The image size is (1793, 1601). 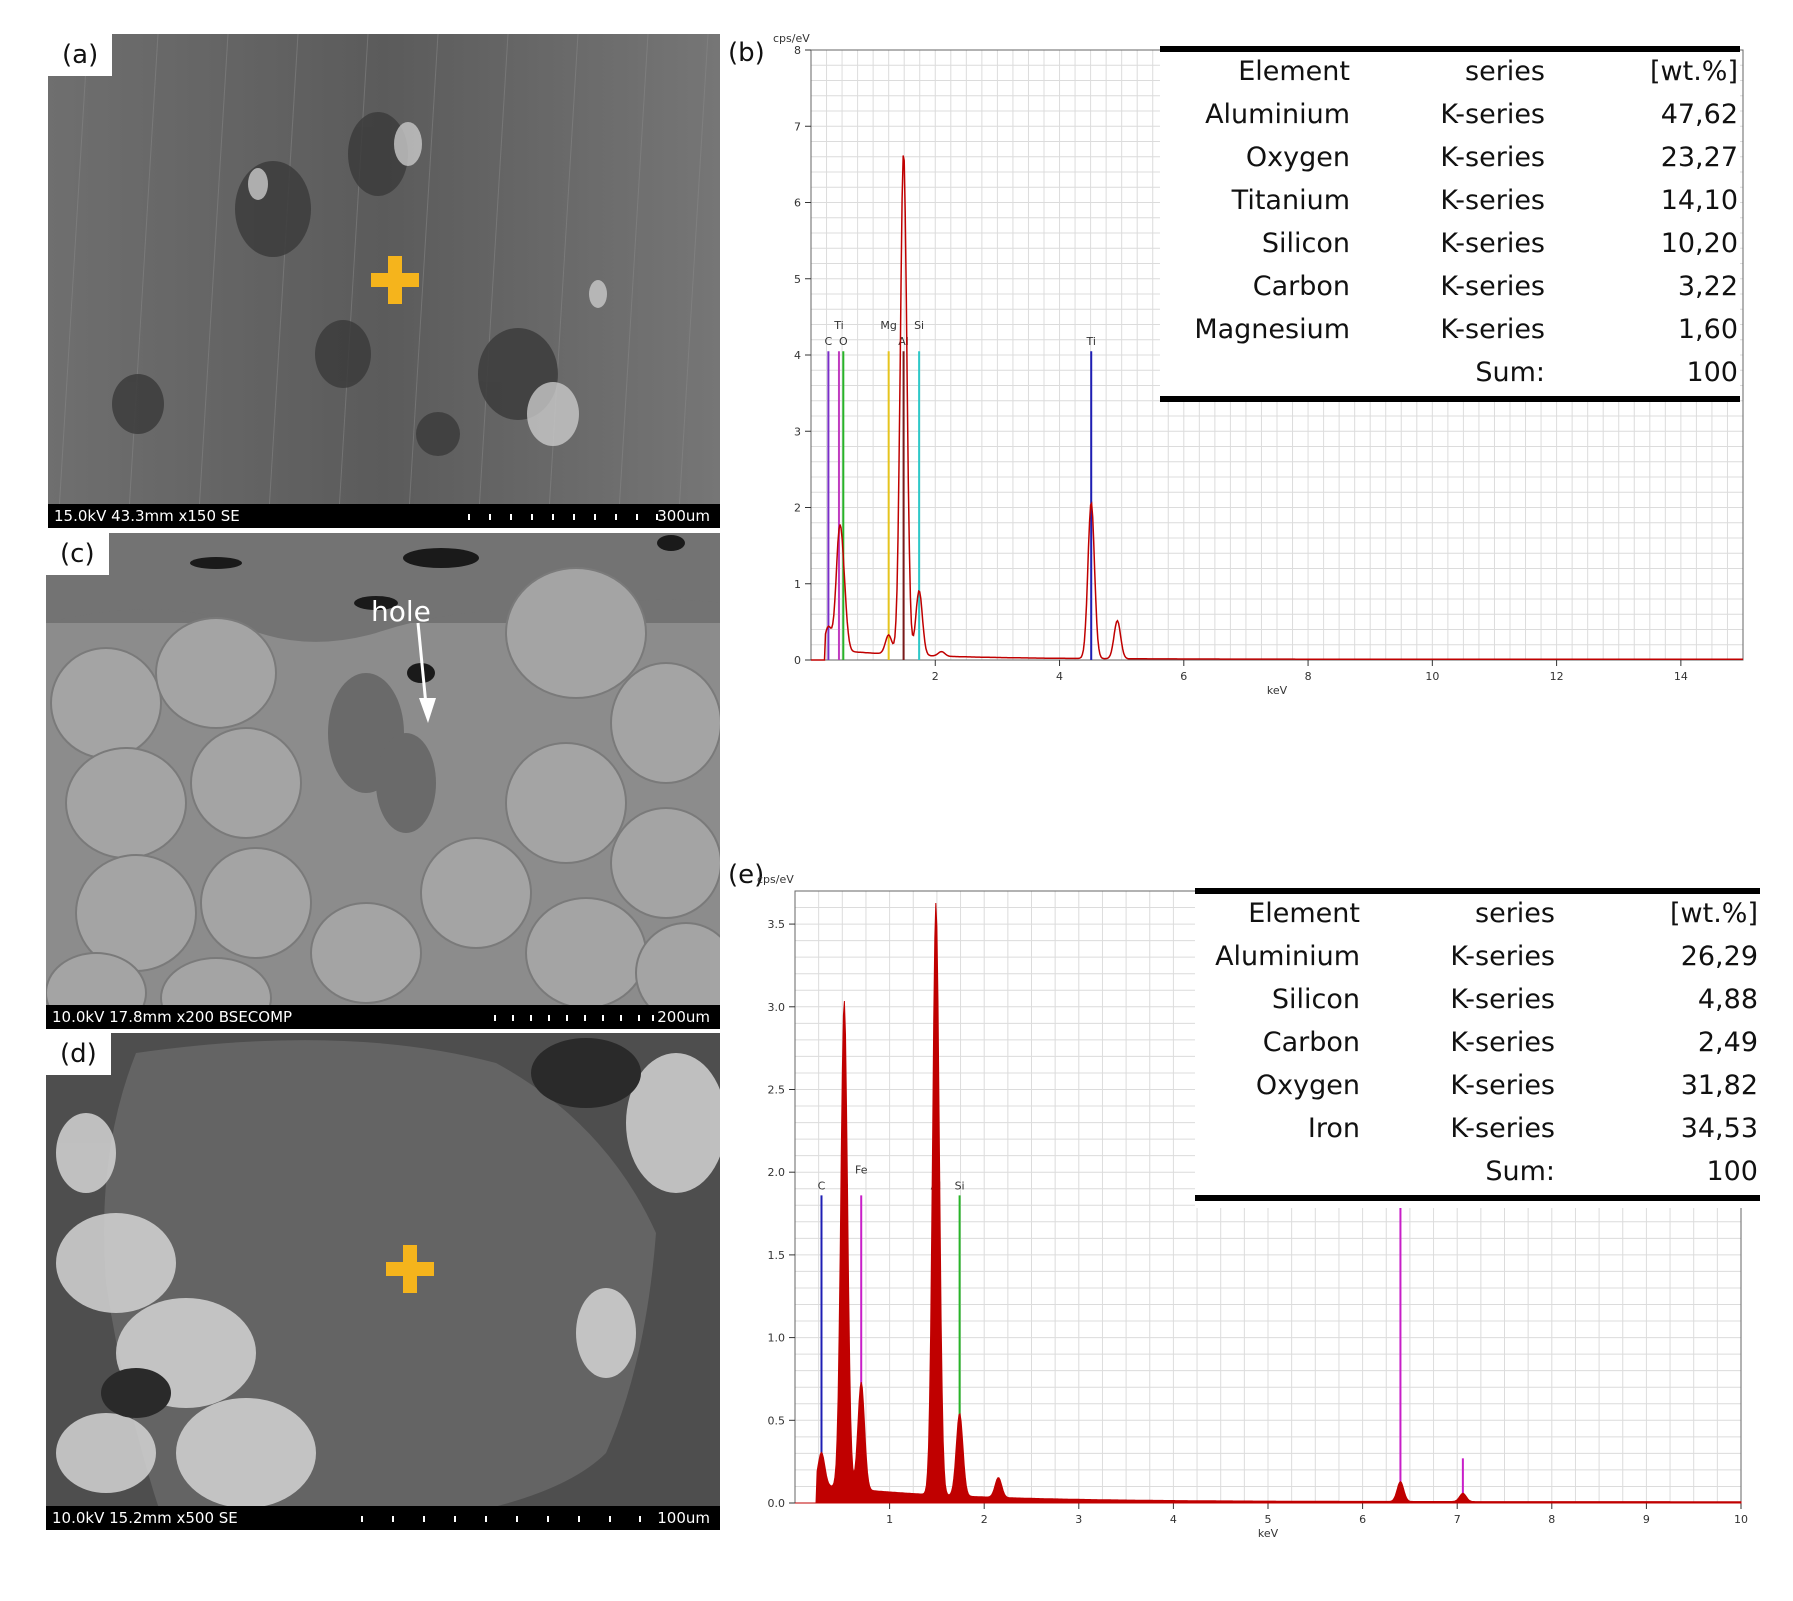 What do you see at coordinates (1477, 1176) in the screenshot?
I see `table-sum-row: Sum: 100` at bounding box center [1477, 1176].